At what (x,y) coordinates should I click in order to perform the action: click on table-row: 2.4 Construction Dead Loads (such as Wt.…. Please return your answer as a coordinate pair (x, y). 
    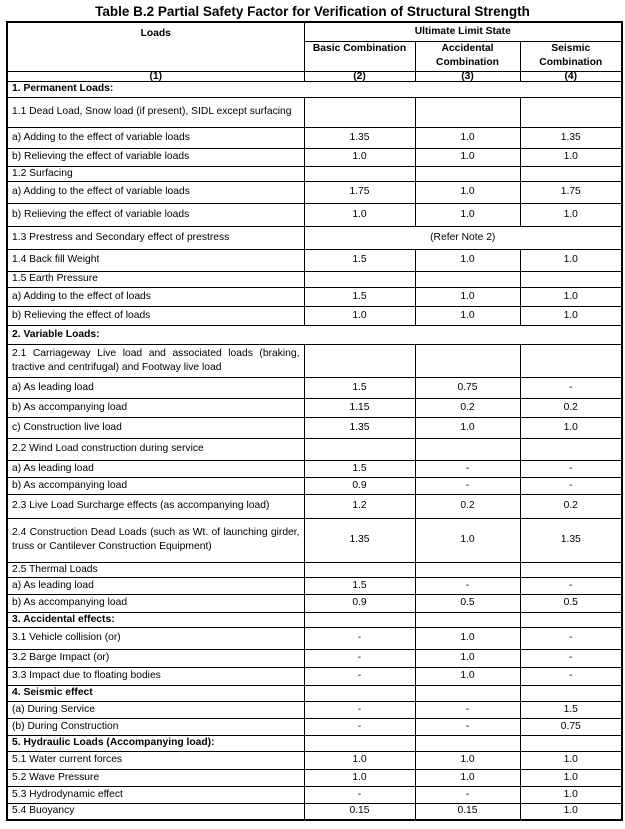
    Looking at the image, I should click on (314, 540).